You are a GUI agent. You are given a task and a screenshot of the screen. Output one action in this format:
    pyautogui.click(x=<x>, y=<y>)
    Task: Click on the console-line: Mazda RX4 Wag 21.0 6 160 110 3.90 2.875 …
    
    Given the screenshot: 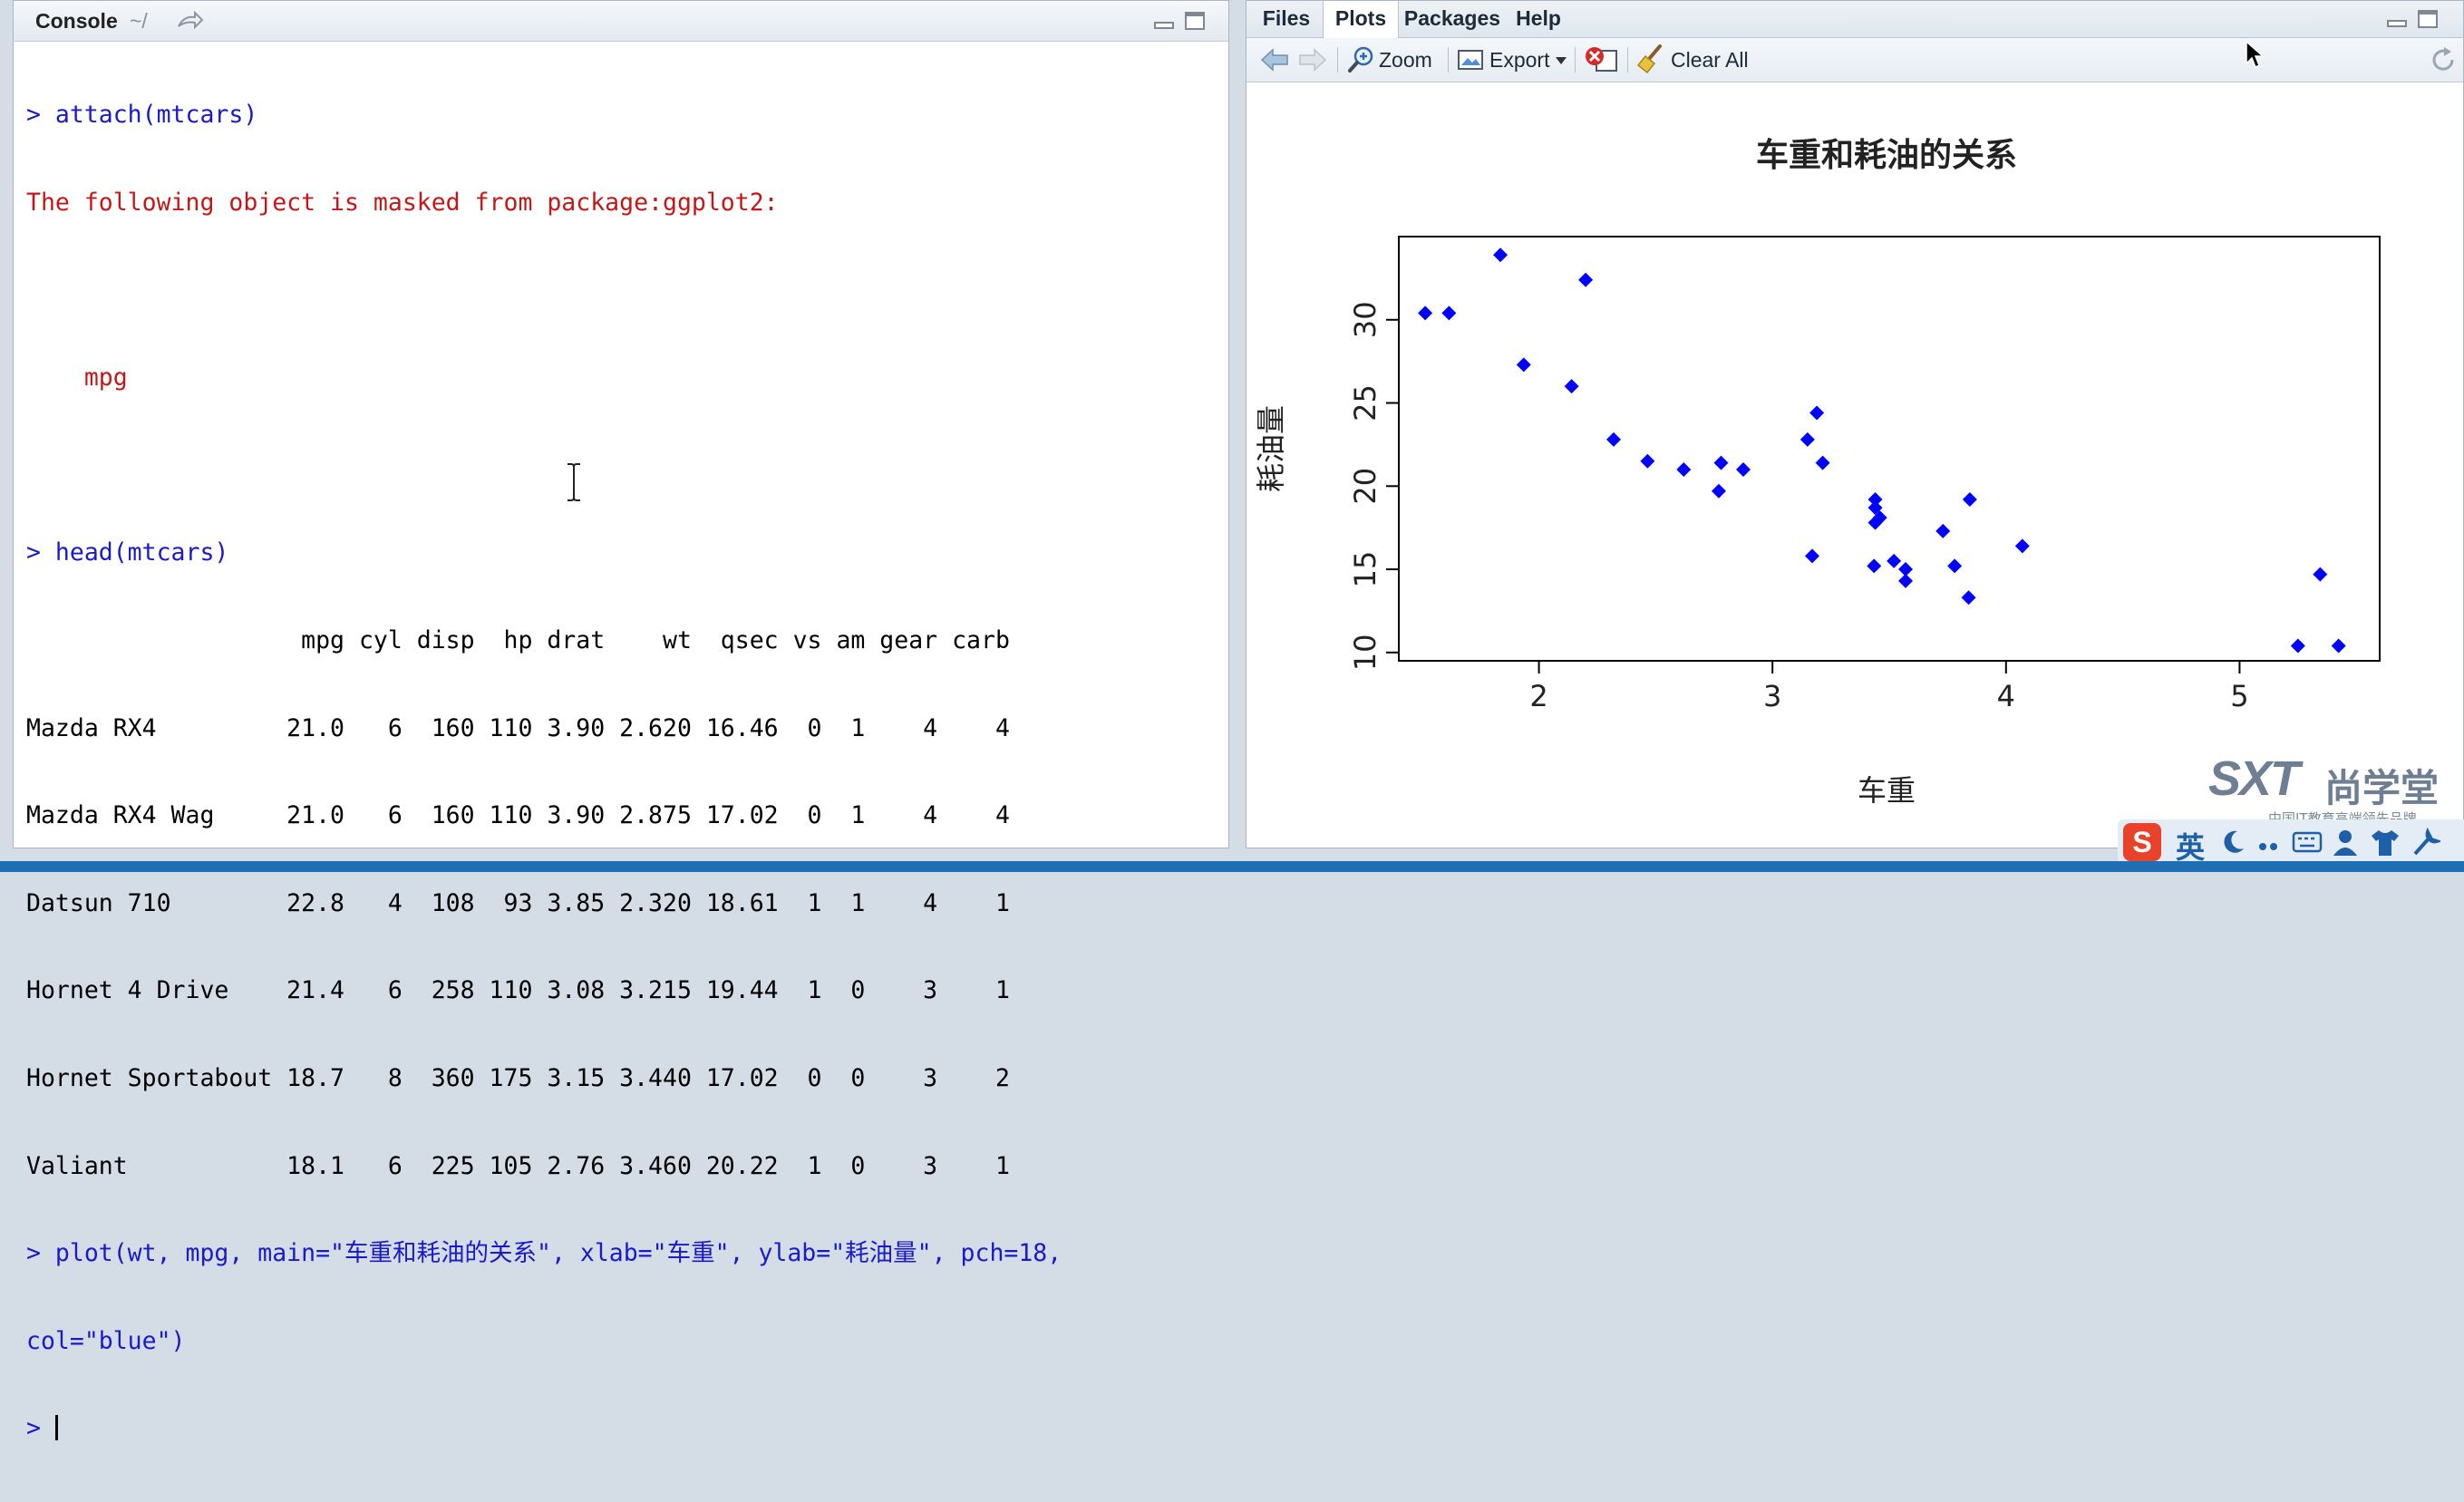 What is the action you would take?
    pyautogui.click(x=518, y=815)
    